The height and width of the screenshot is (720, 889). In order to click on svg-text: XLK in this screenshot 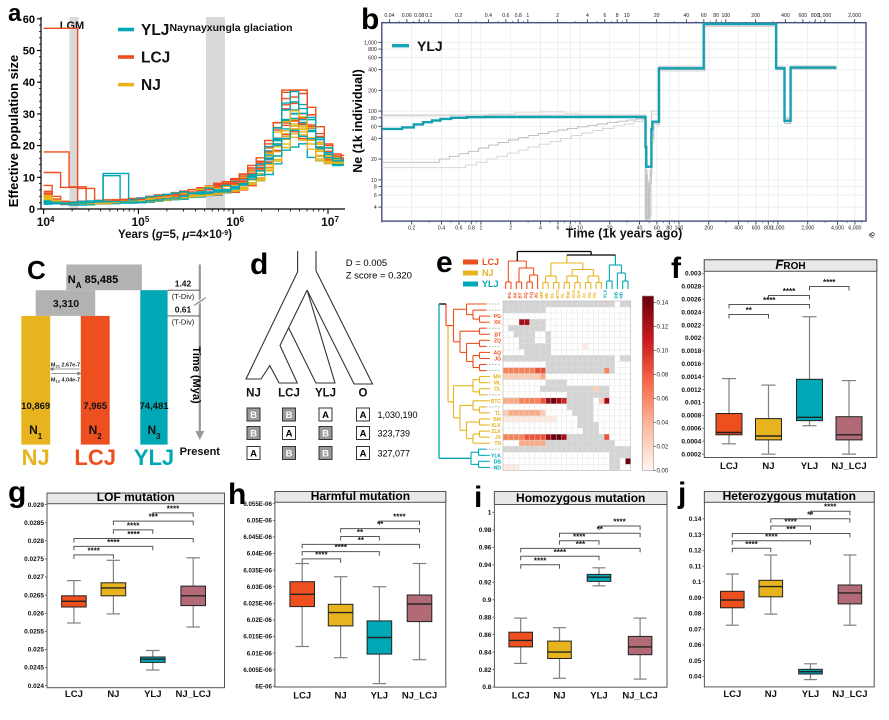, I will do `click(573, 294)`.